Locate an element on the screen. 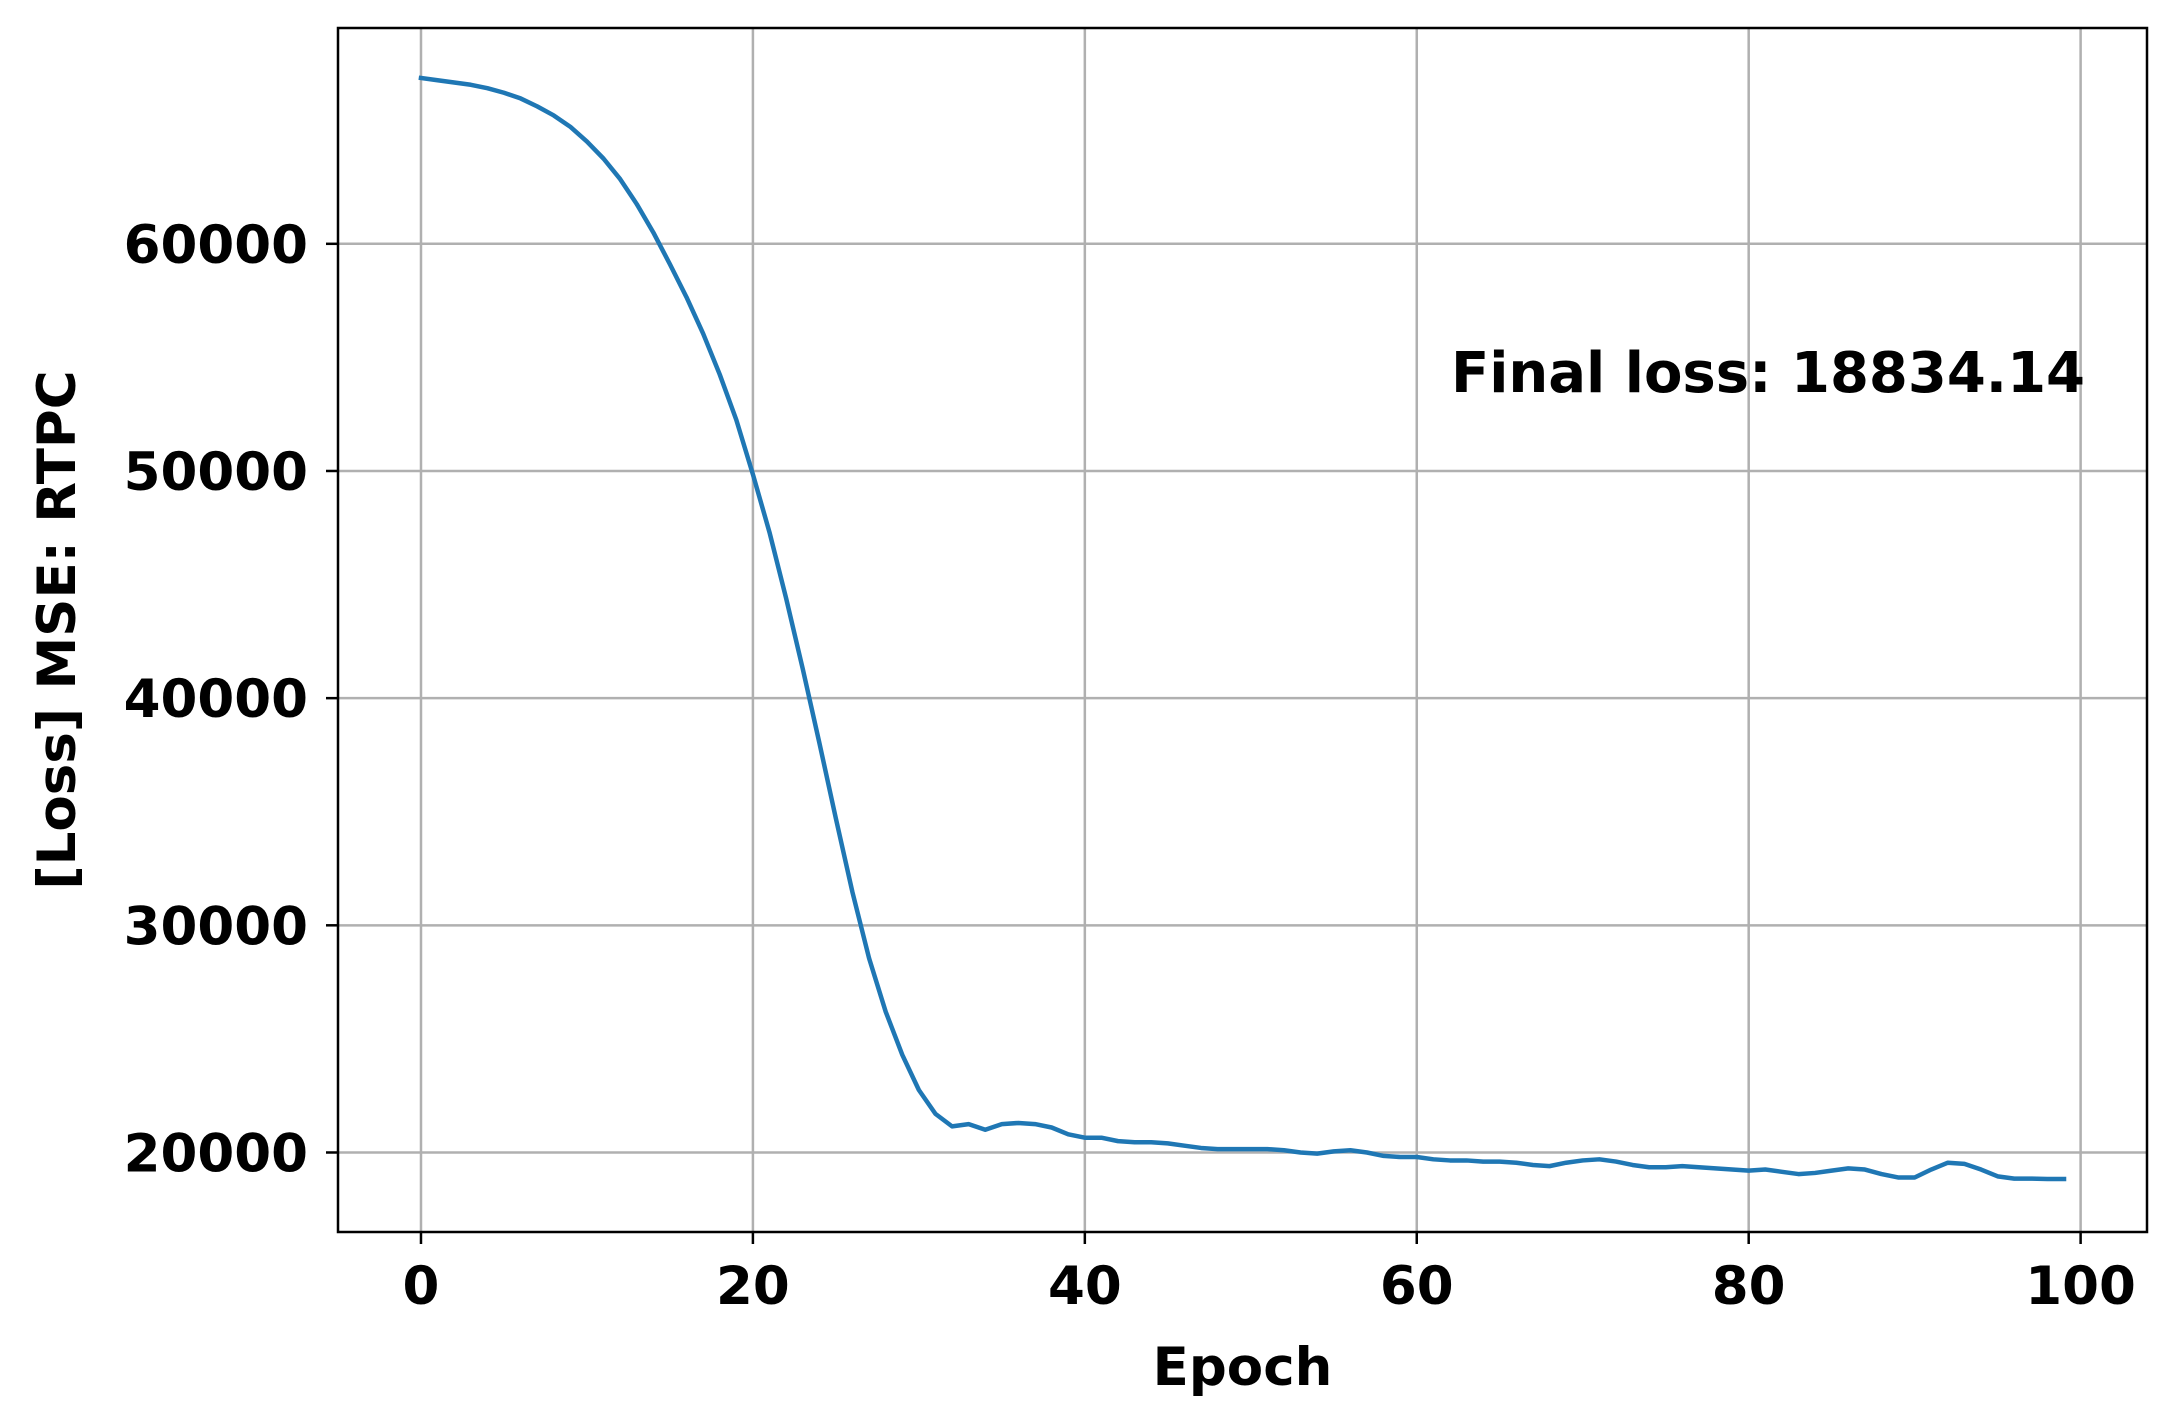 This screenshot has width=2165, height=1419. x-tick-label: 60 is located at coordinates (1417, 1286).